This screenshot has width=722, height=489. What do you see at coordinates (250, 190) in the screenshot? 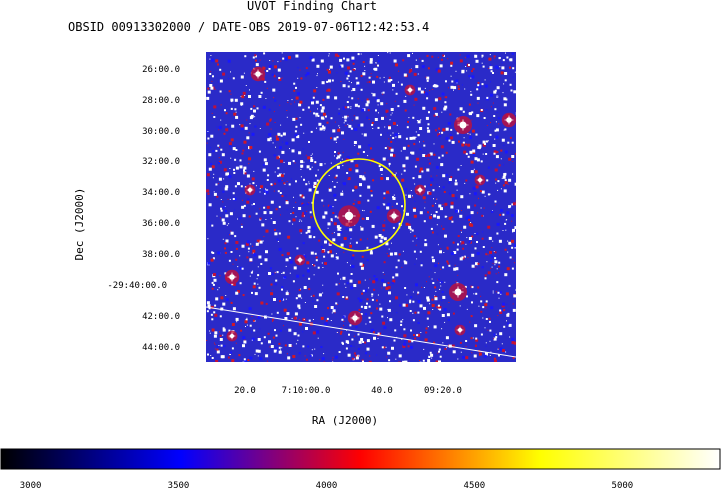
I see `star-spike` at bounding box center [250, 190].